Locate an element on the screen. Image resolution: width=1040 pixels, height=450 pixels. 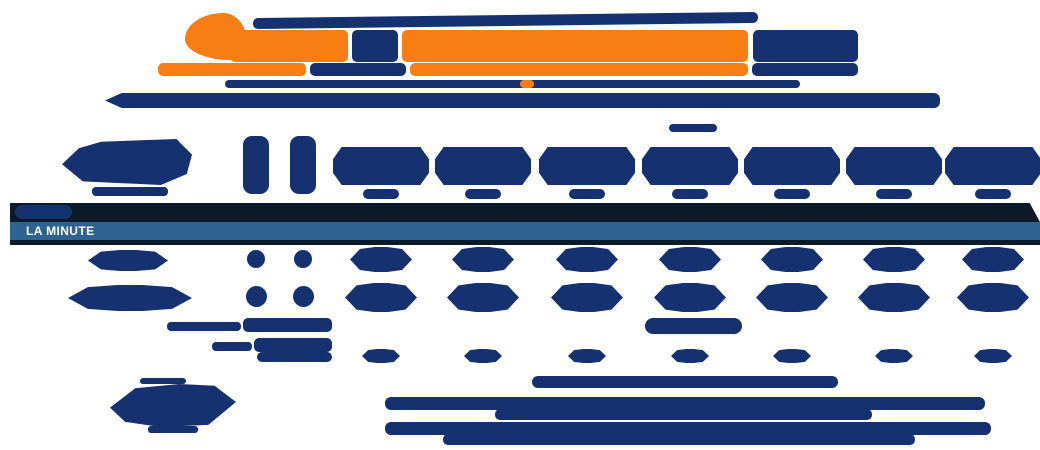
table-corner-label-blob is located at coordinates (127, 162).